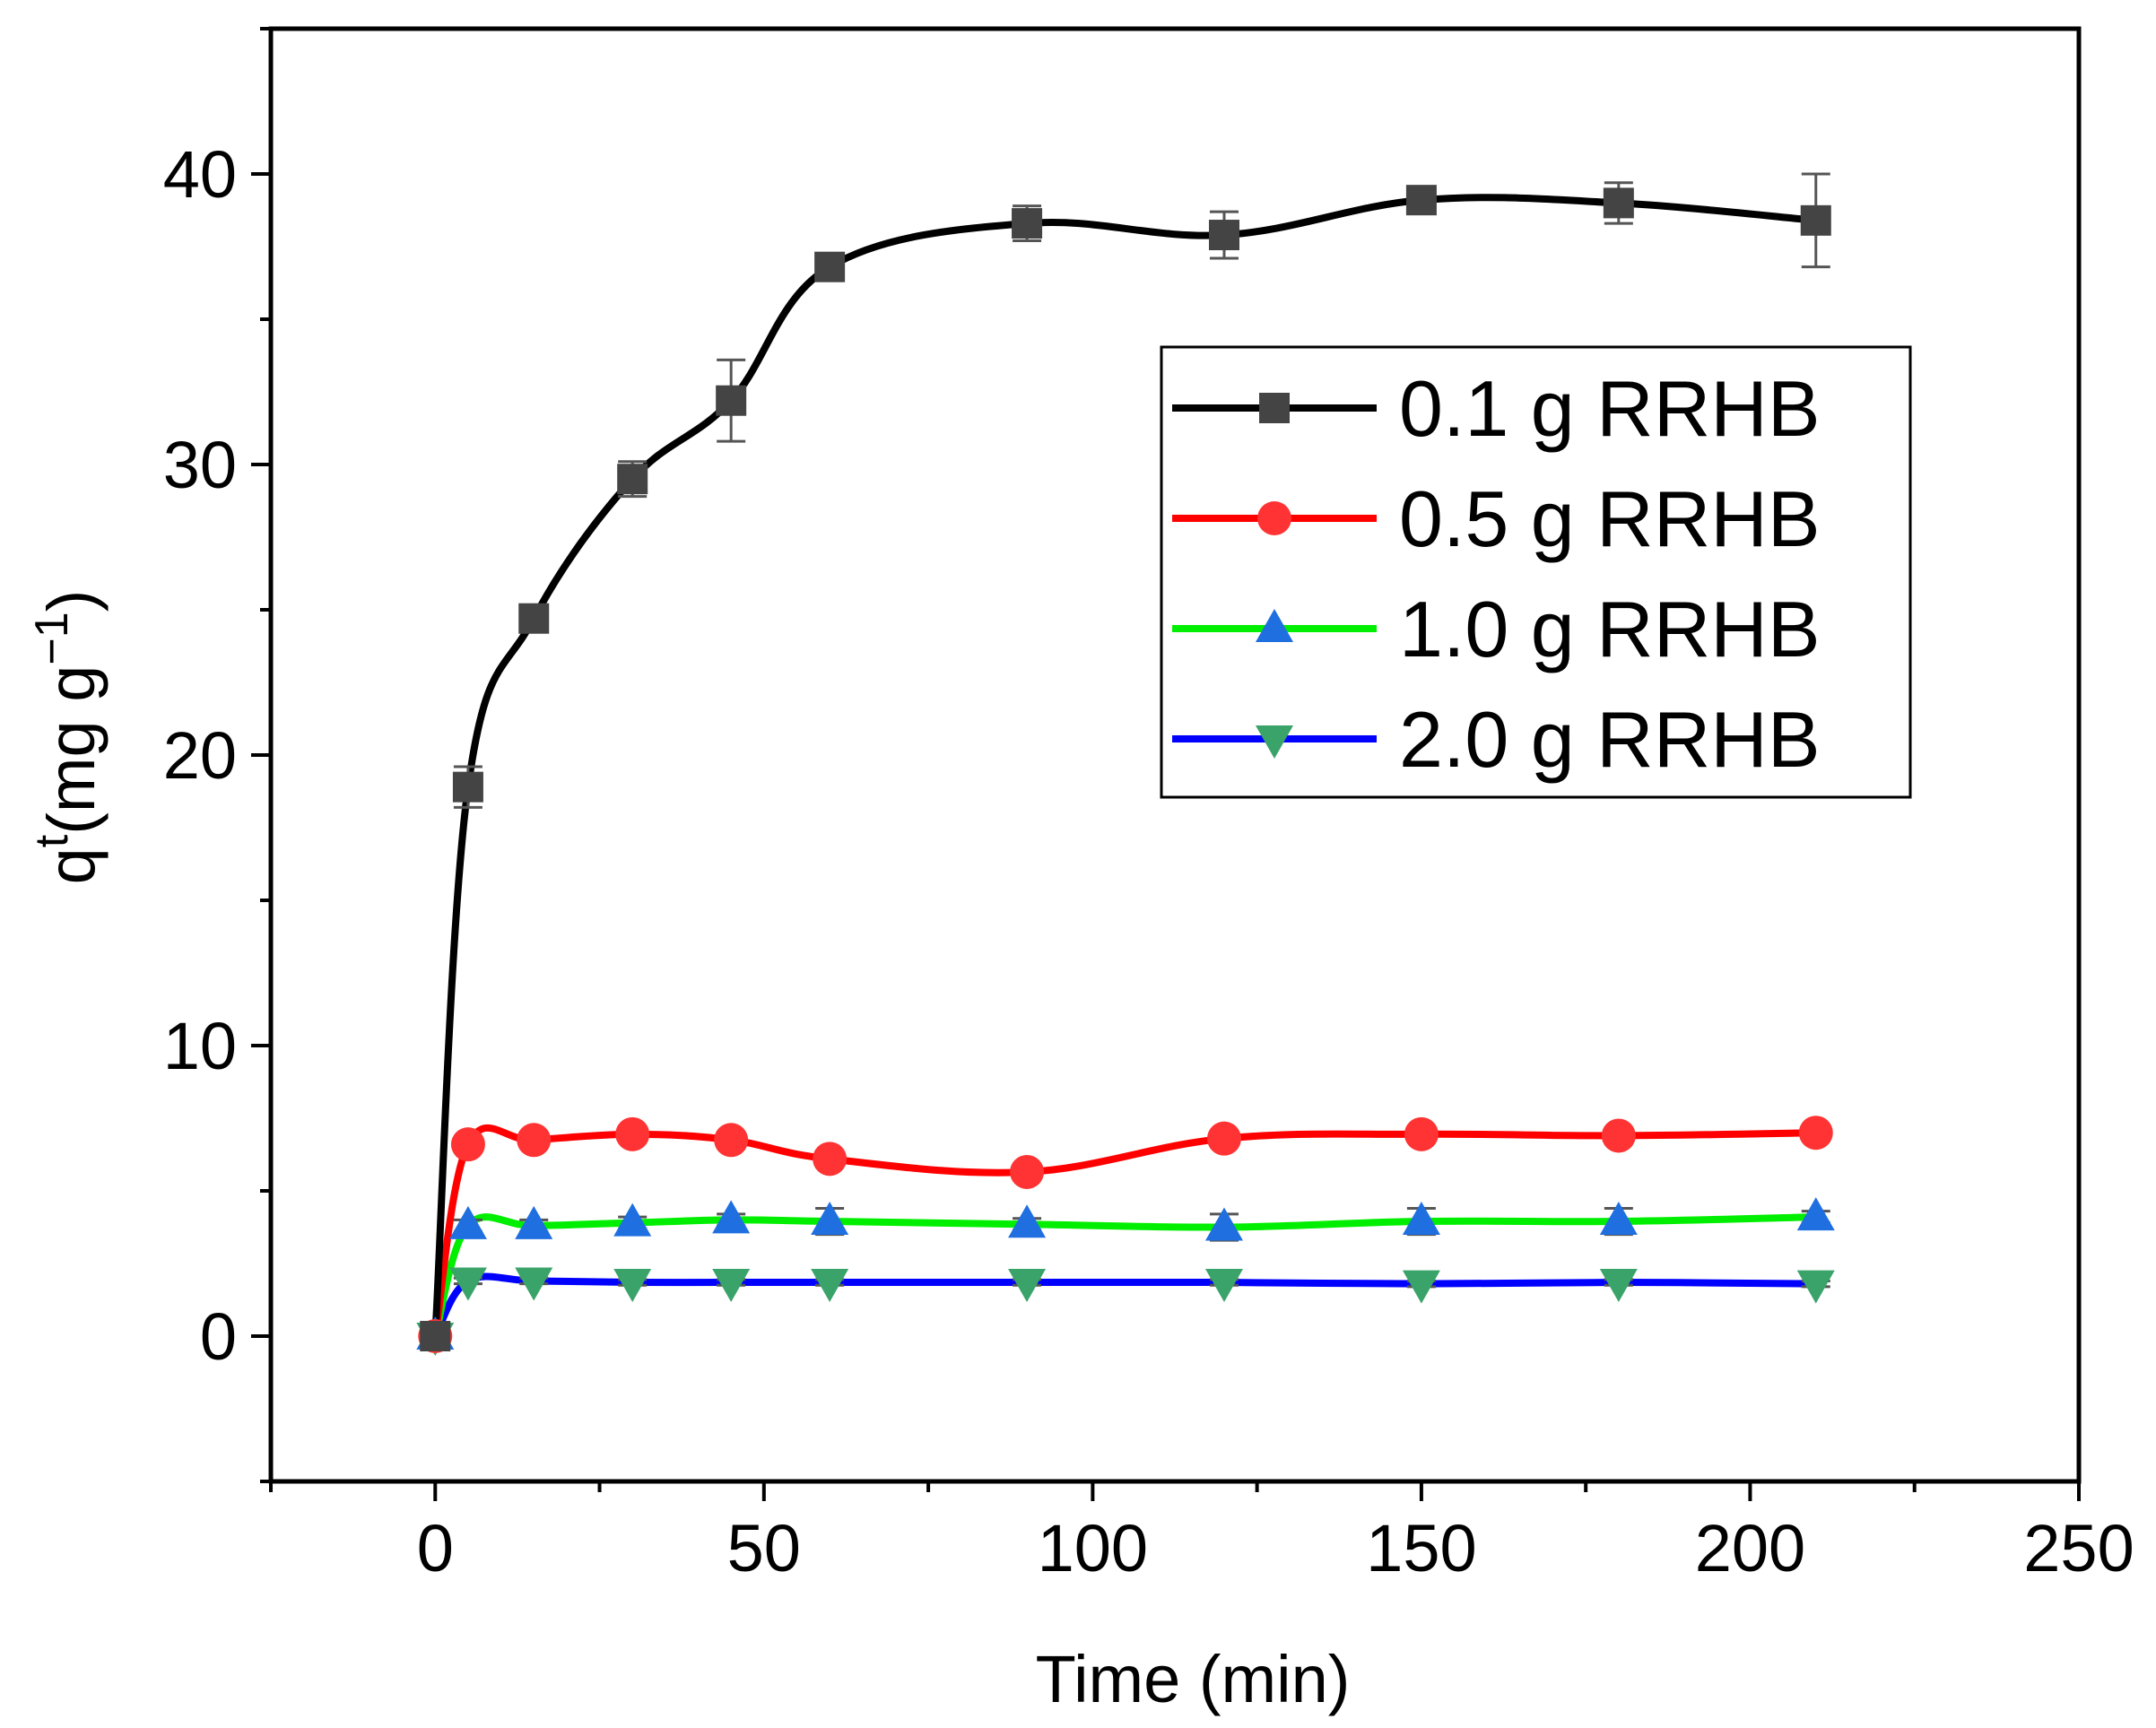  Describe the element at coordinates (71, 750) in the screenshot. I see `y-axis-title-unit: (mg g` at that location.